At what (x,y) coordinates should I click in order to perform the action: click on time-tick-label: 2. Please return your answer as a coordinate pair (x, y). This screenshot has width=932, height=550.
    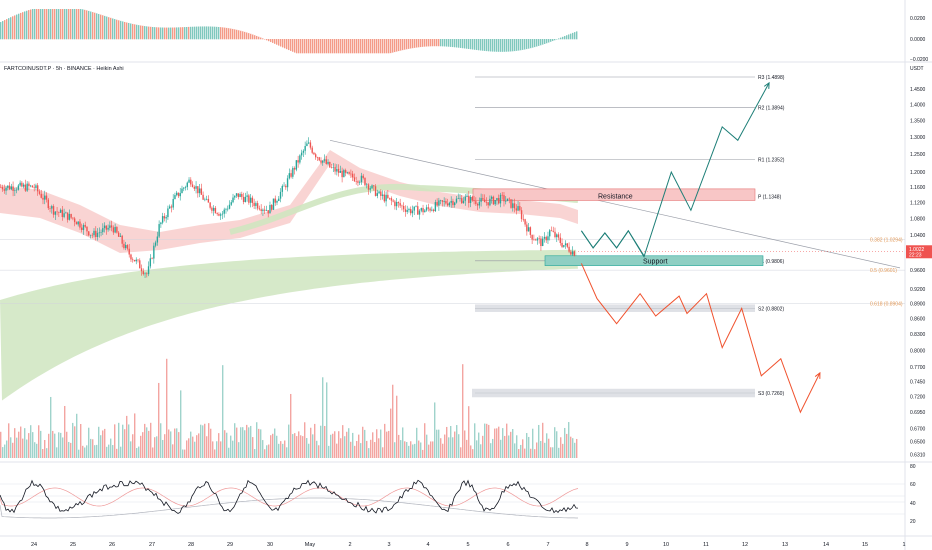
    Looking at the image, I should click on (349, 545).